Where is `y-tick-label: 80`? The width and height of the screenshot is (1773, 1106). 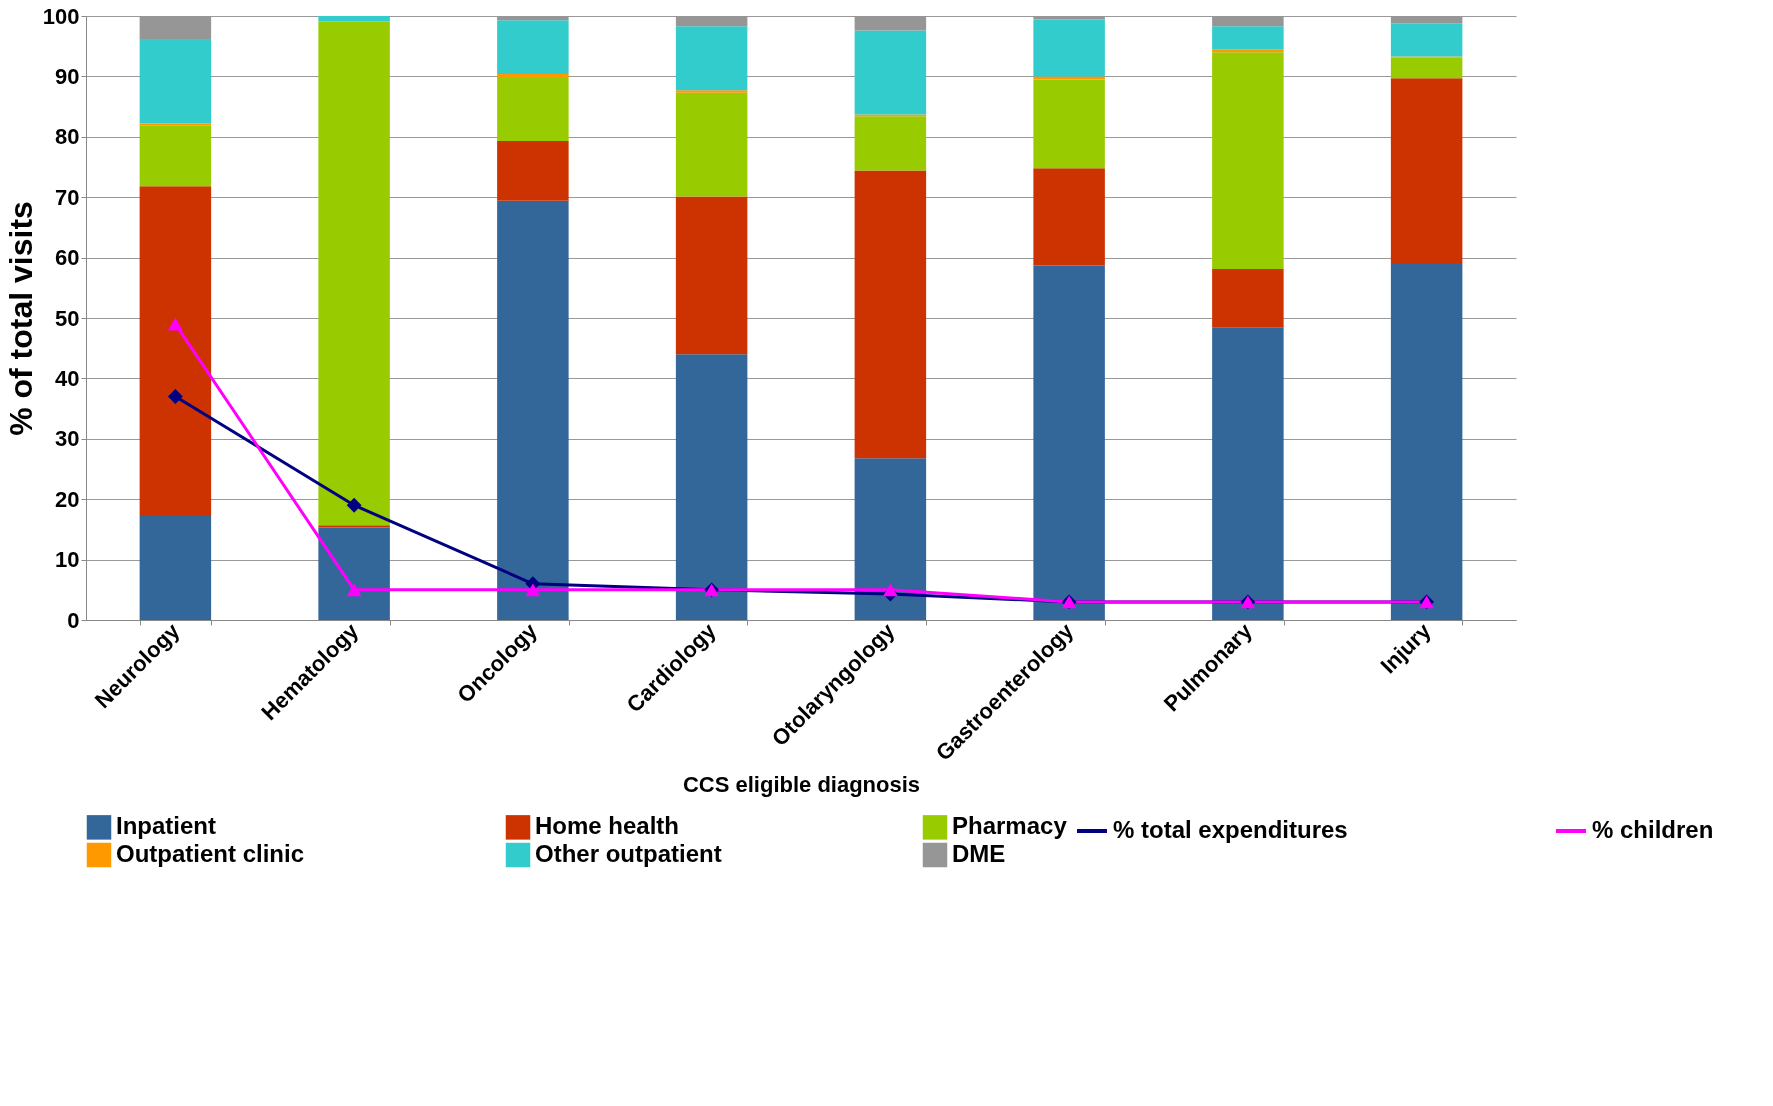 y-tick-label: 80 is located at coordinates (67, 137).